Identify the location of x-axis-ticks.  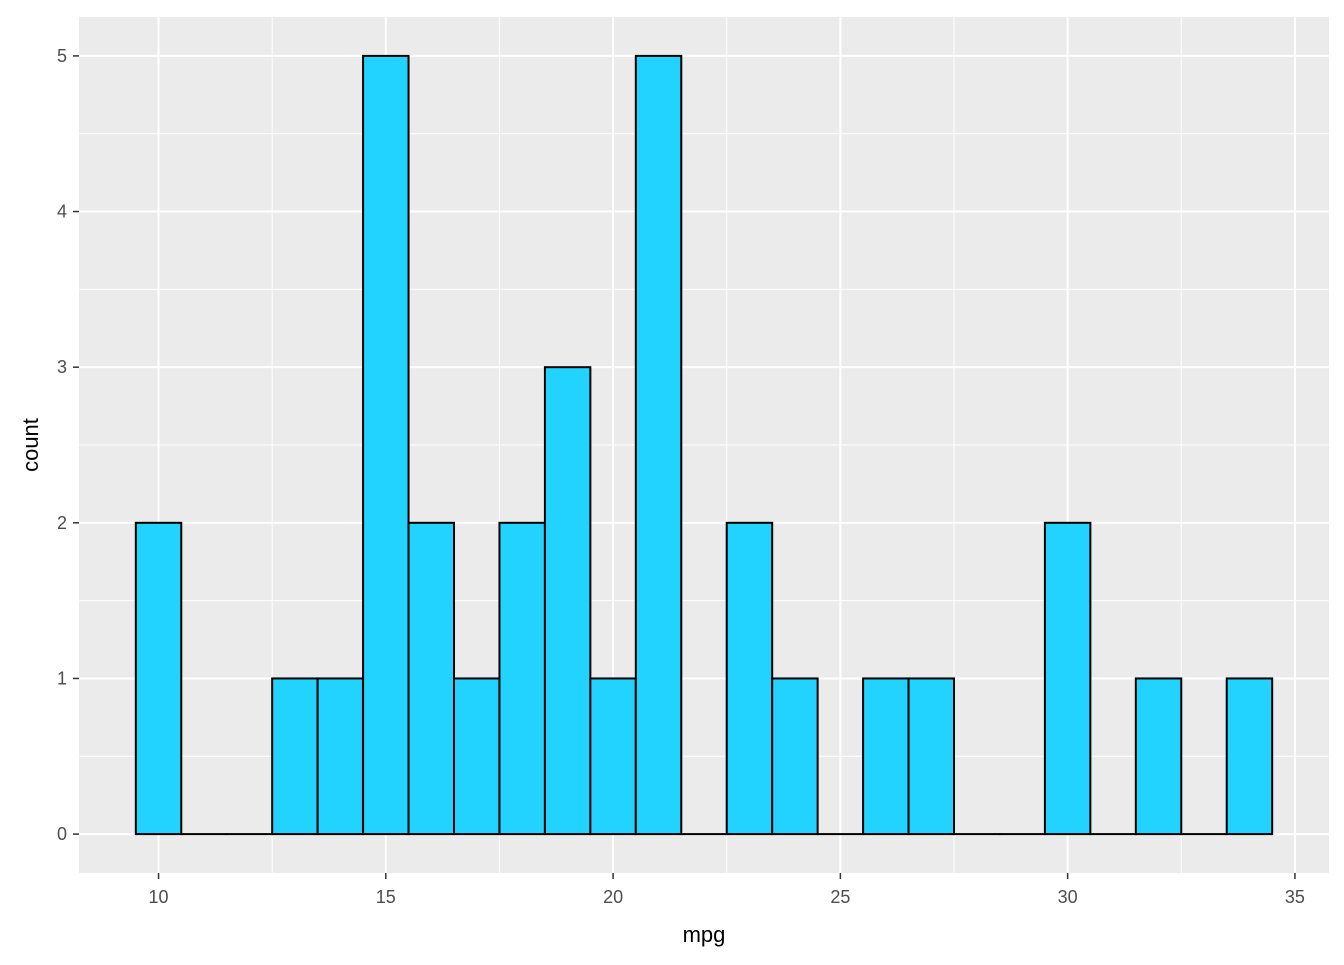
(727, 876).